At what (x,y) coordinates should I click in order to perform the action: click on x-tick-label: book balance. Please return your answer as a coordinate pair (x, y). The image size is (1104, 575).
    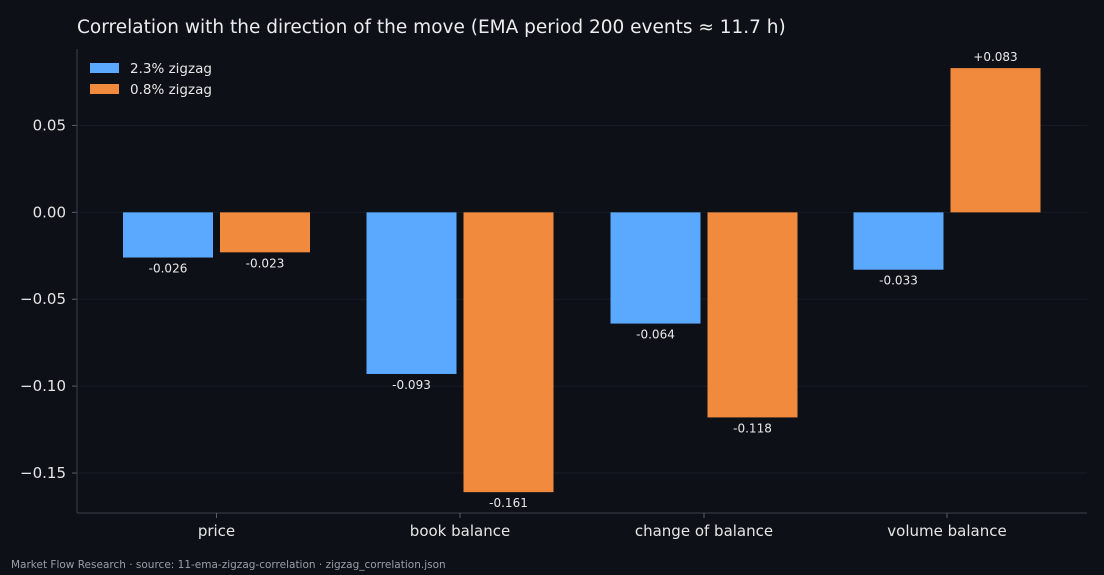
    Looking at the image, I should click on (460, 531).